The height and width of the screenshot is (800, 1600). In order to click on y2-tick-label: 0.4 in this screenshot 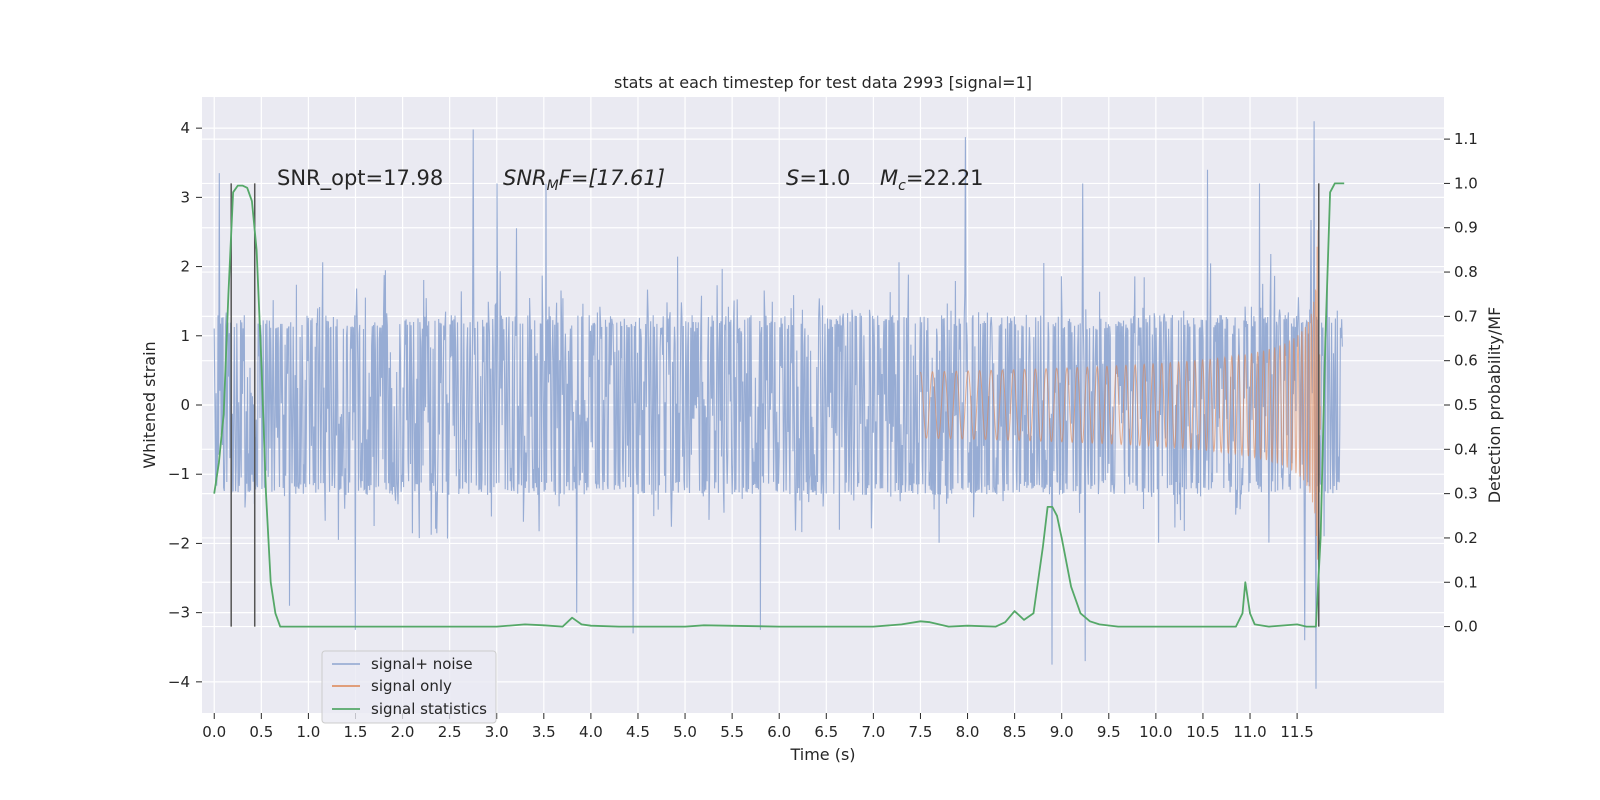, I will do `click(1466, 449)`.